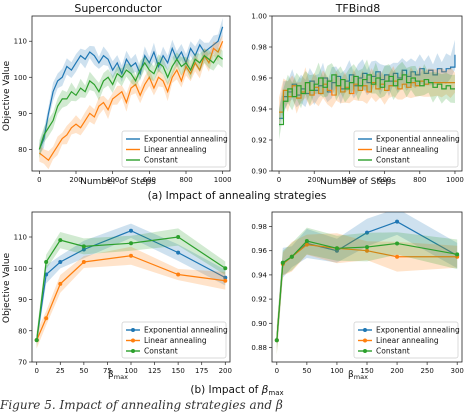 The height and width of the screenshot is (412, 474). Describe the element at coordinates (237, 196) in the screenshot. I see `caption-a: (a) Impact of annealing strategies` at that location.